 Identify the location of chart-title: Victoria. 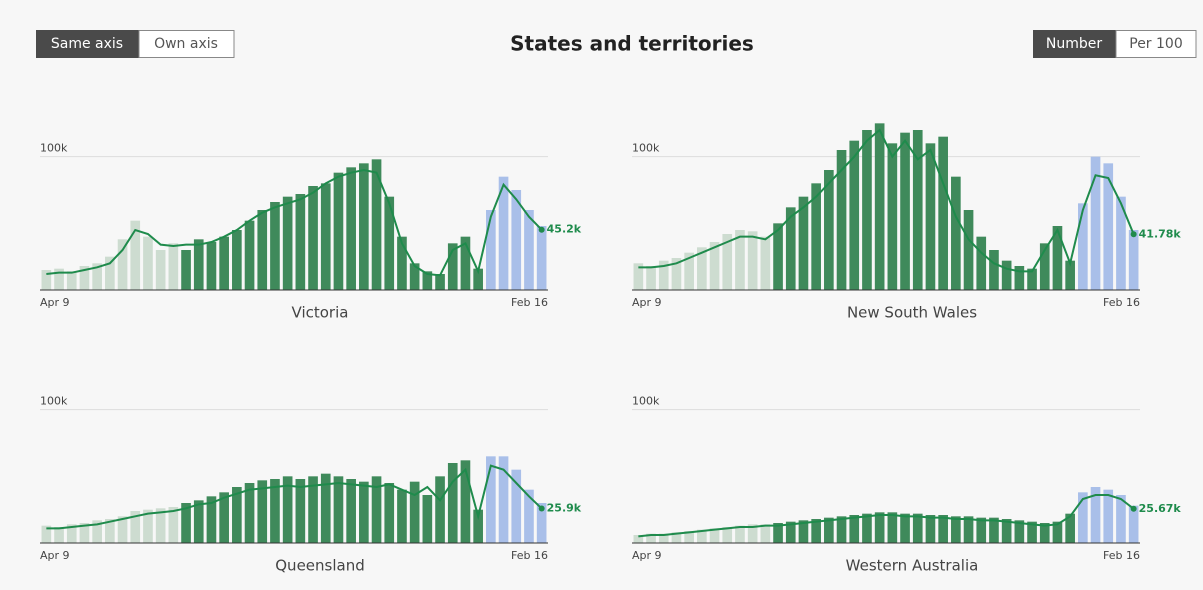
(320, 313).